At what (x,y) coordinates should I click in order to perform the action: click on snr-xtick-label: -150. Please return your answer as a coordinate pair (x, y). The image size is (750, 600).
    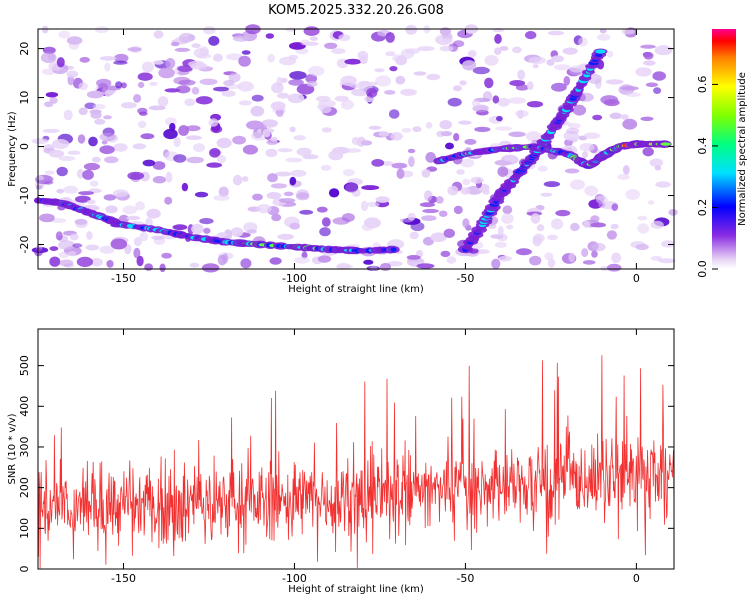
    Looking at the image, I should click on (123, 578).